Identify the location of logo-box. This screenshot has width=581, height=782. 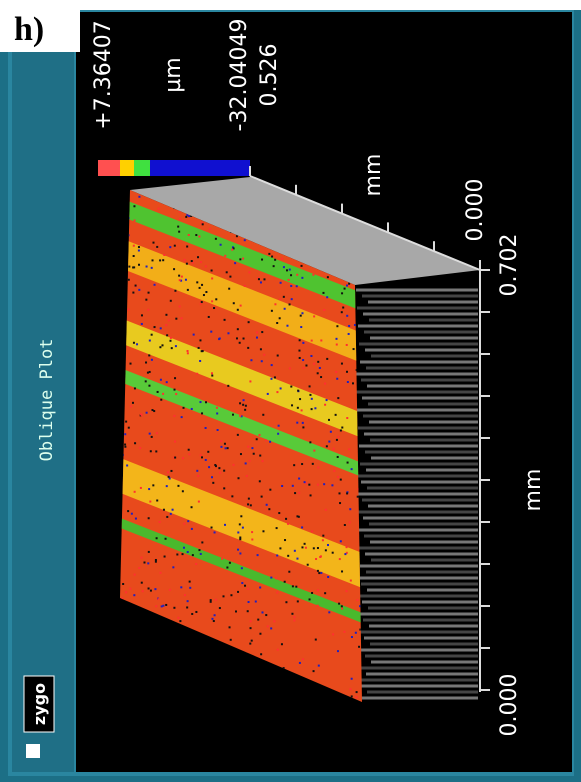
(39, 704).